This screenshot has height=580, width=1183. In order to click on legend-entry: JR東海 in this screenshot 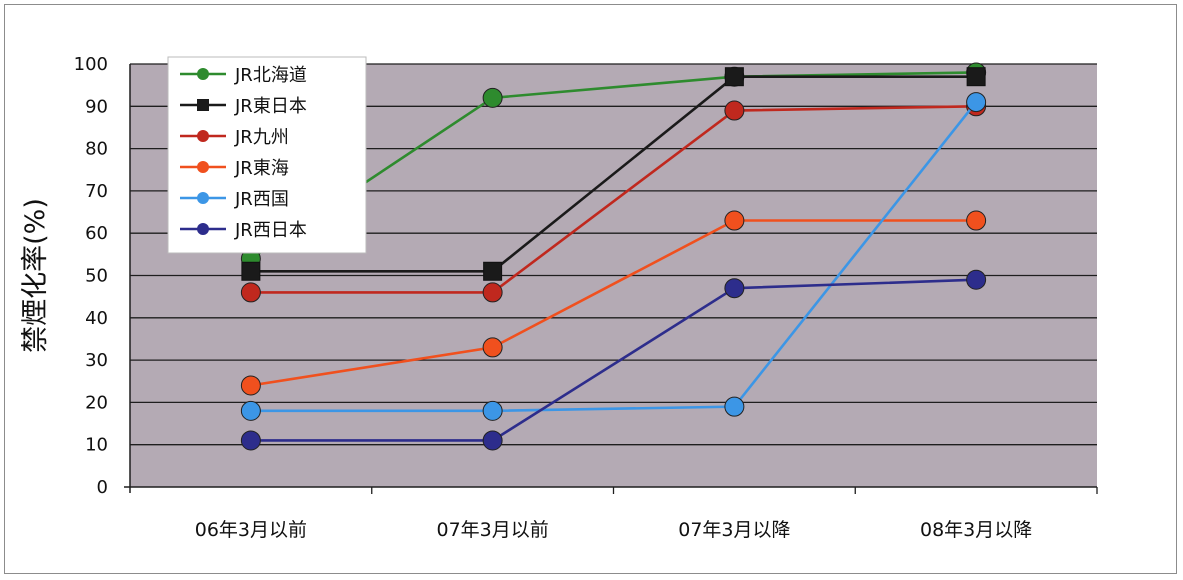, I will do `click(234, 168)`.